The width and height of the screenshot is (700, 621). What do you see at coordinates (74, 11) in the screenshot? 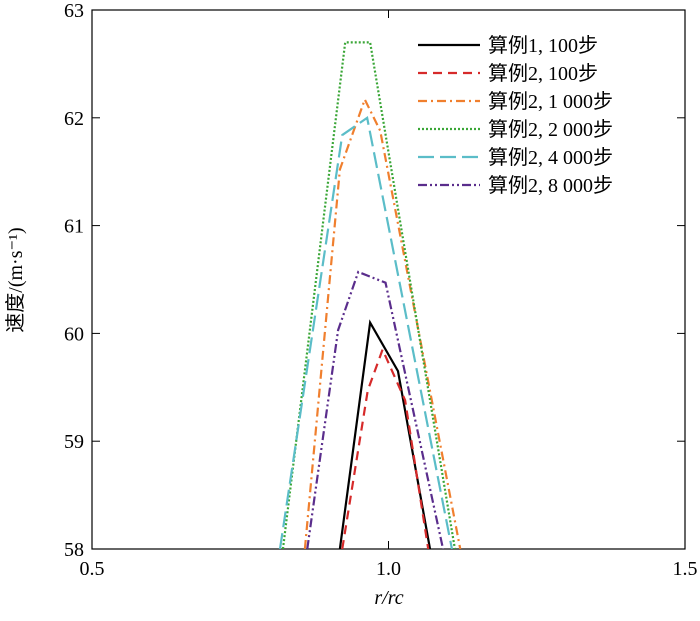
I see `y-tick-label: 63` at bounding box center [74, 11].